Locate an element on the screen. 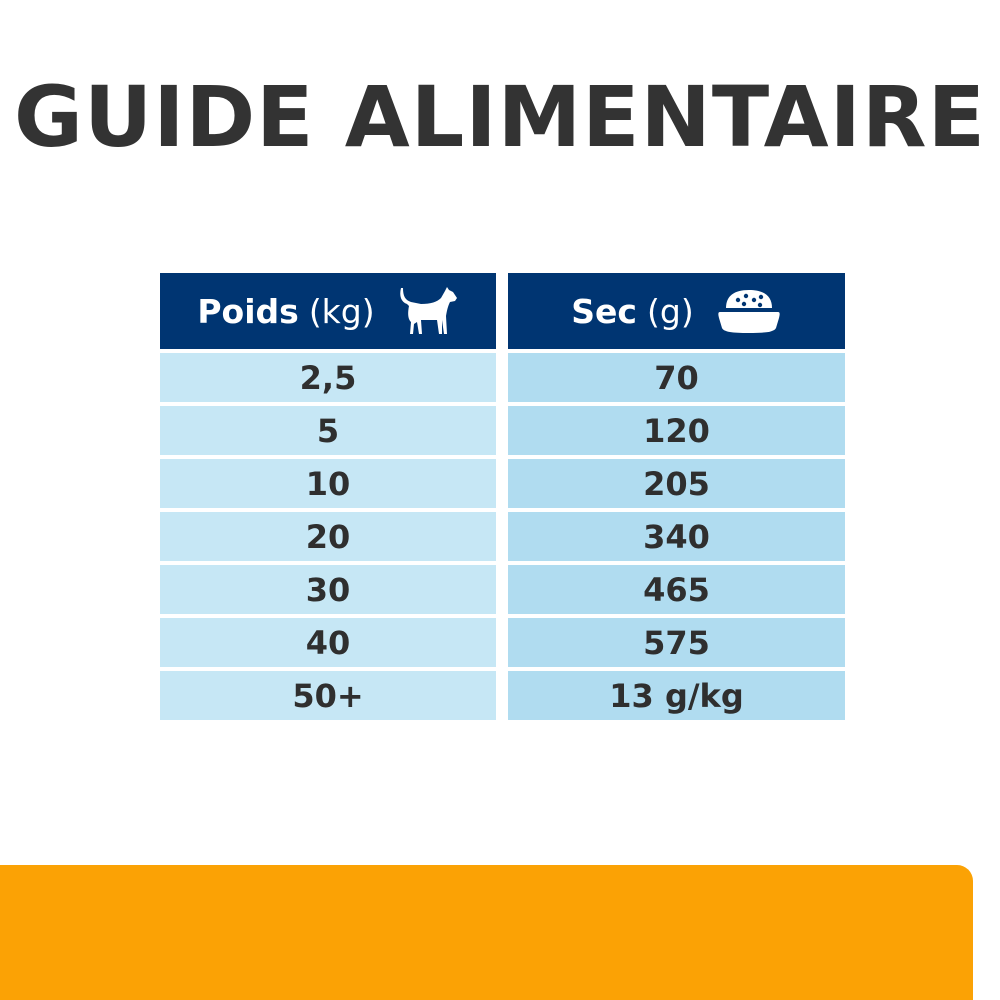  header-weight-label: Poids is located at coordinates (248, 311).